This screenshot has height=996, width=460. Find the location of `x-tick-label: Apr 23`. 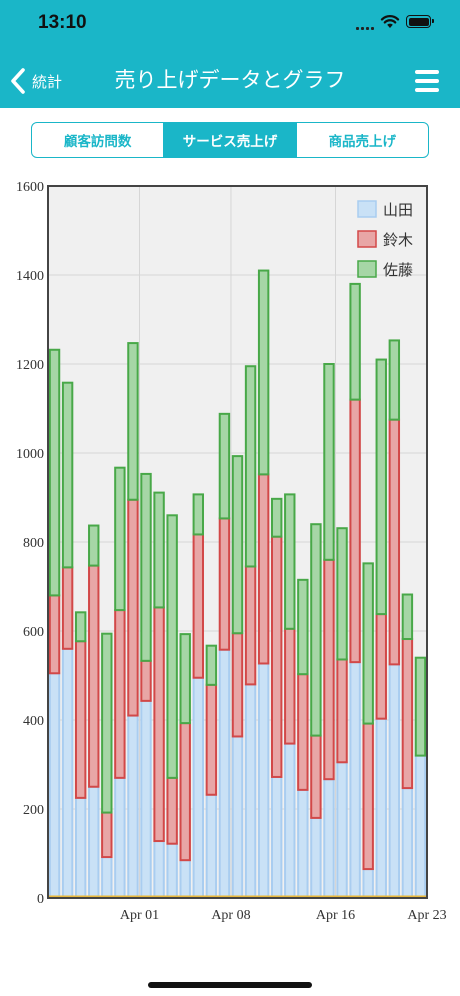

x-tick-label: Apr 23 is located at coordinates (426, 915).